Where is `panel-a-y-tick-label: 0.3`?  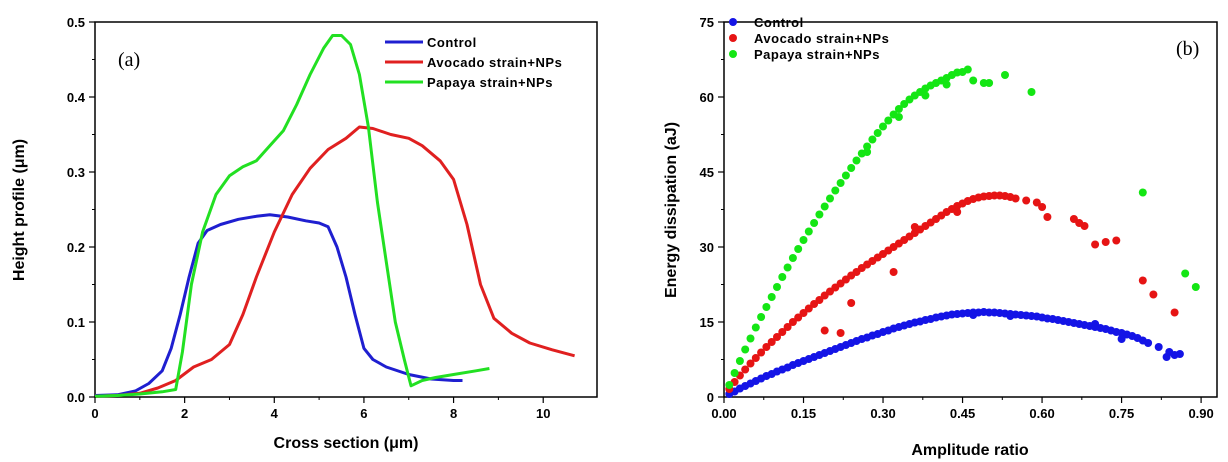 panel-a-y-tick-label: 0.3 is located at coordinates (76, 172).